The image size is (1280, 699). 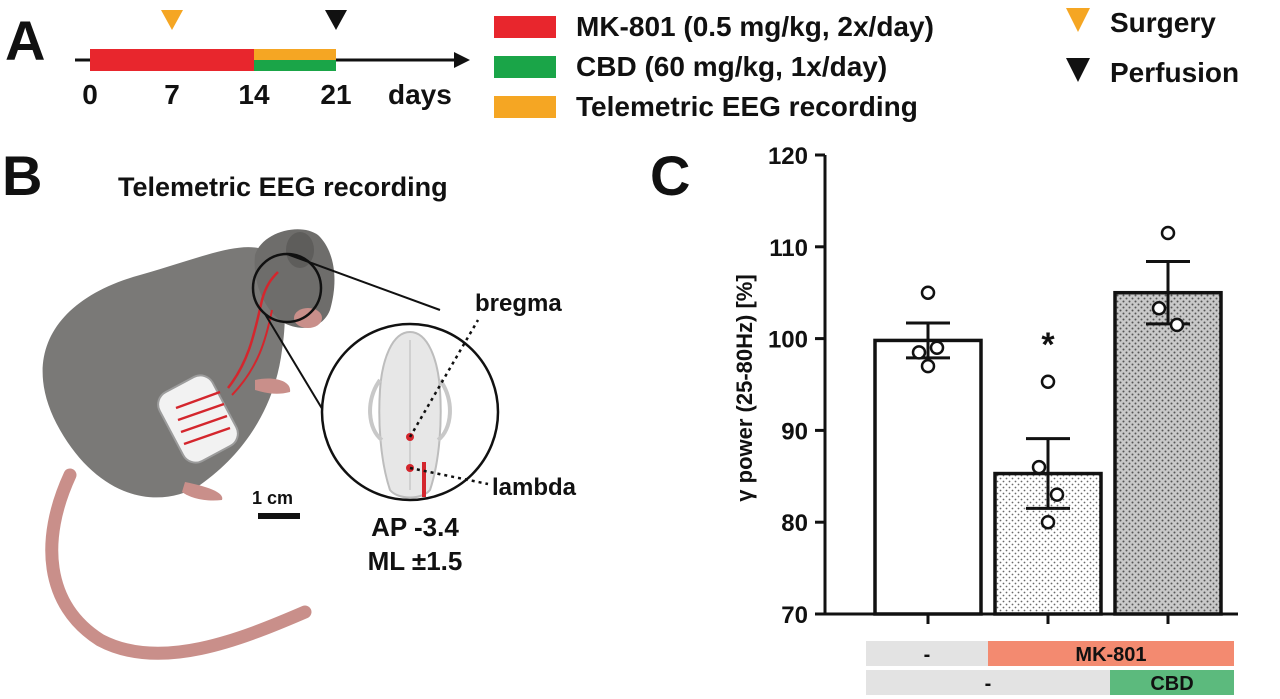 I want to click on timeline: 0 7 14 21 days, so click(x=272, y=60).